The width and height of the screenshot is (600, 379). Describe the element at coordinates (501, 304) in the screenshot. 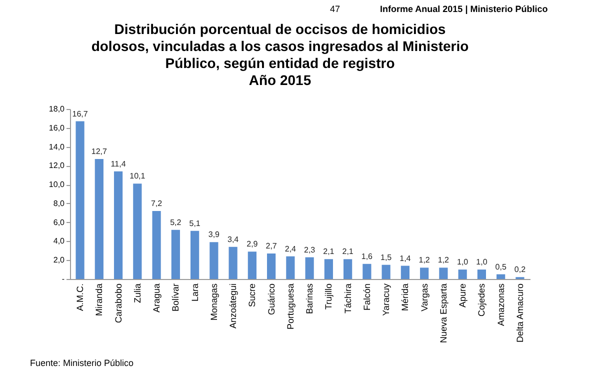

I see `x-tick-label: Amazonas` at that location.